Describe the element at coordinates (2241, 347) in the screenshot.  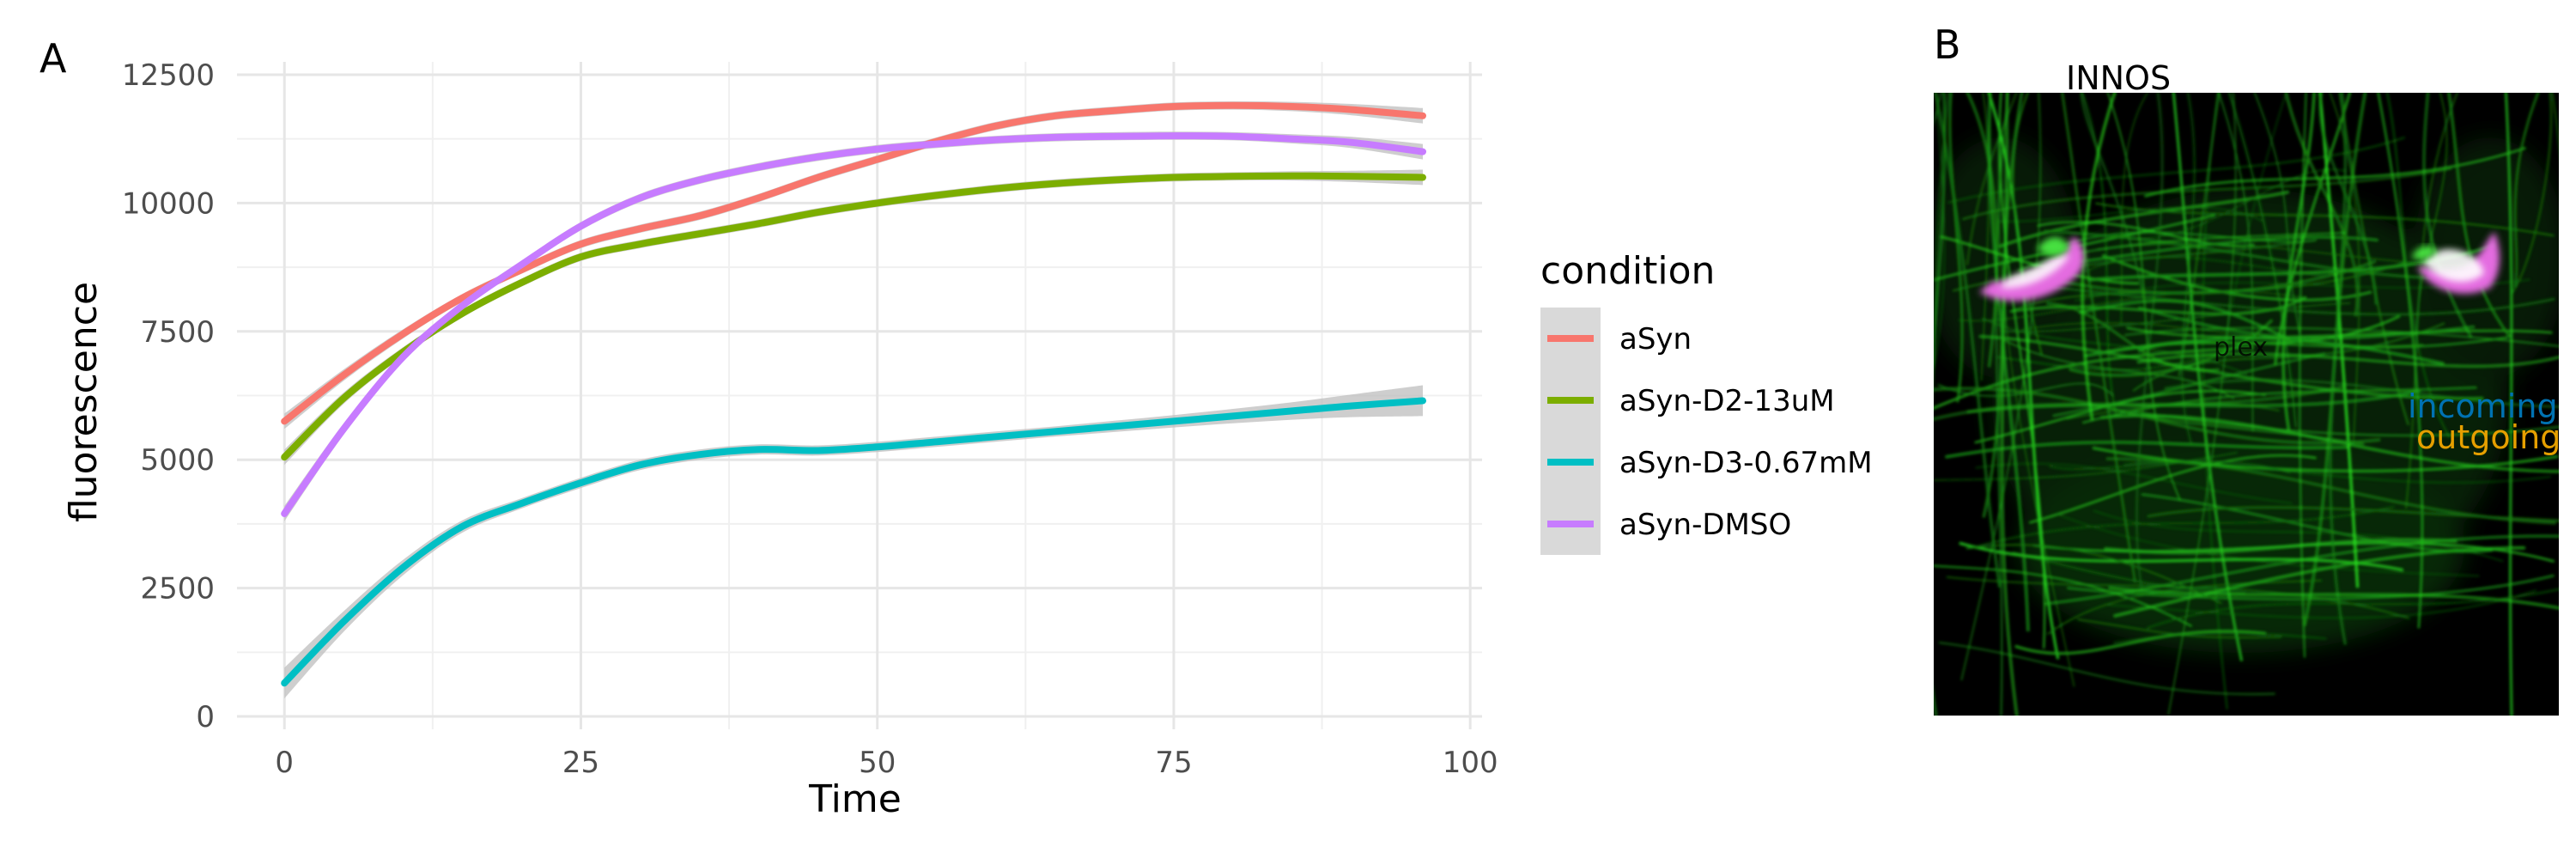
I see `micrograph-label-center: plex` at that location.